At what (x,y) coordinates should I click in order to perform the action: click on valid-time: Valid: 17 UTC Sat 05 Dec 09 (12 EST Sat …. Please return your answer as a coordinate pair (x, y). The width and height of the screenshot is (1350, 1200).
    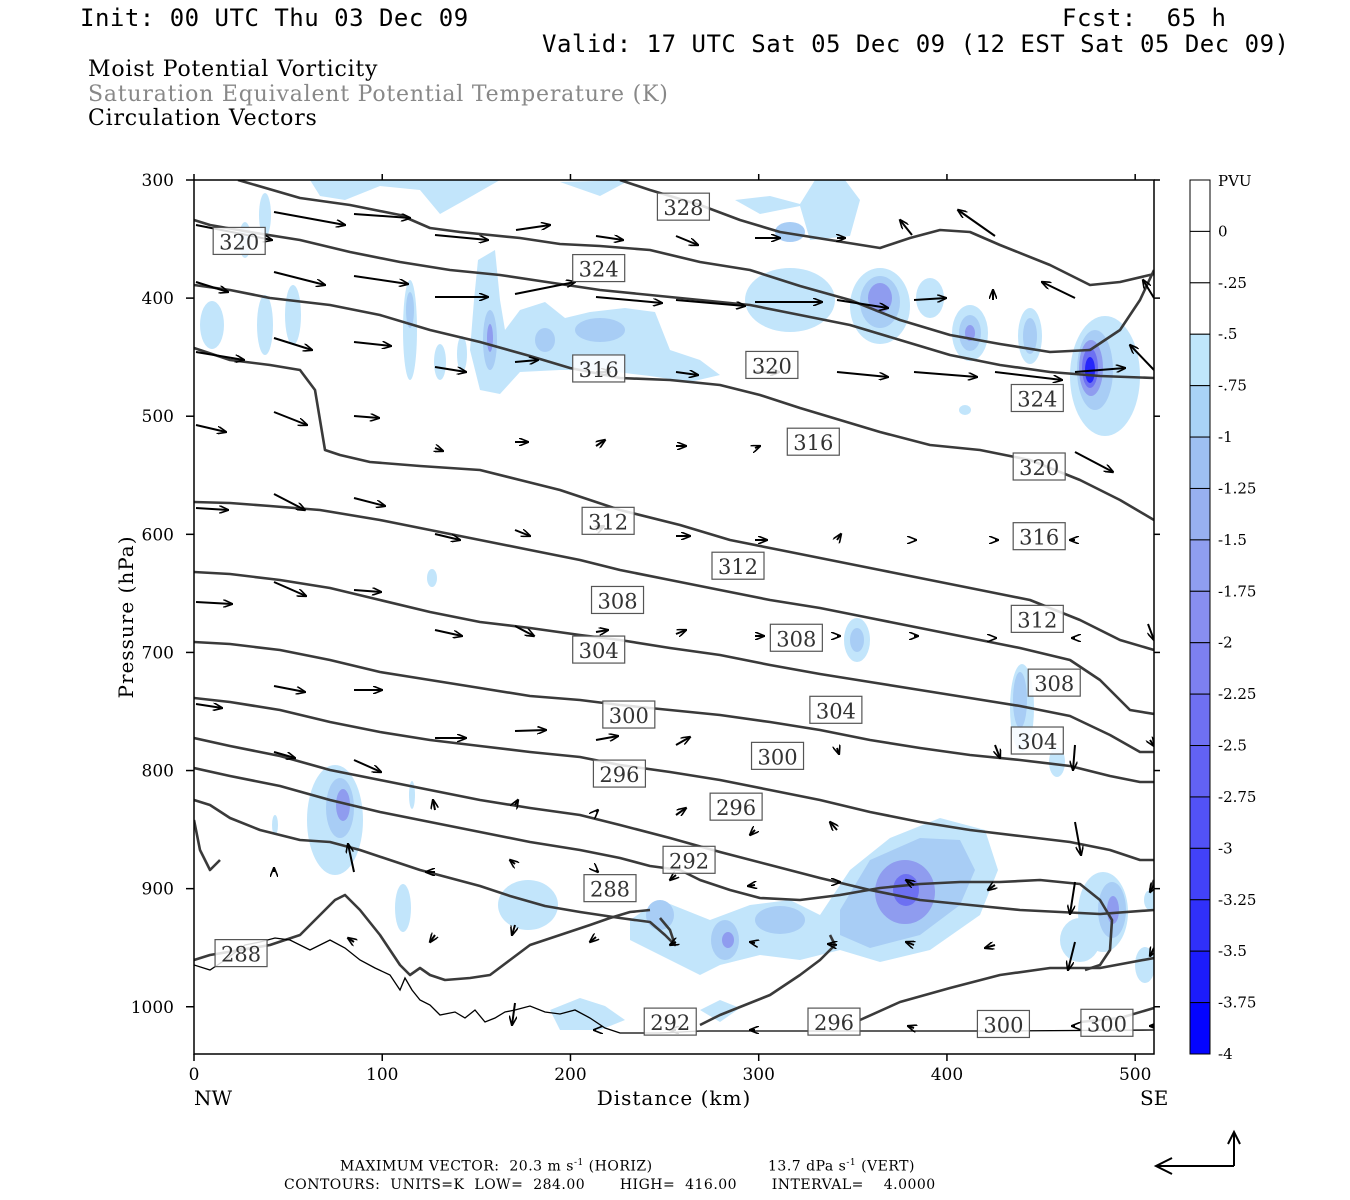
    Looking at the image, I should click on (916, 44).